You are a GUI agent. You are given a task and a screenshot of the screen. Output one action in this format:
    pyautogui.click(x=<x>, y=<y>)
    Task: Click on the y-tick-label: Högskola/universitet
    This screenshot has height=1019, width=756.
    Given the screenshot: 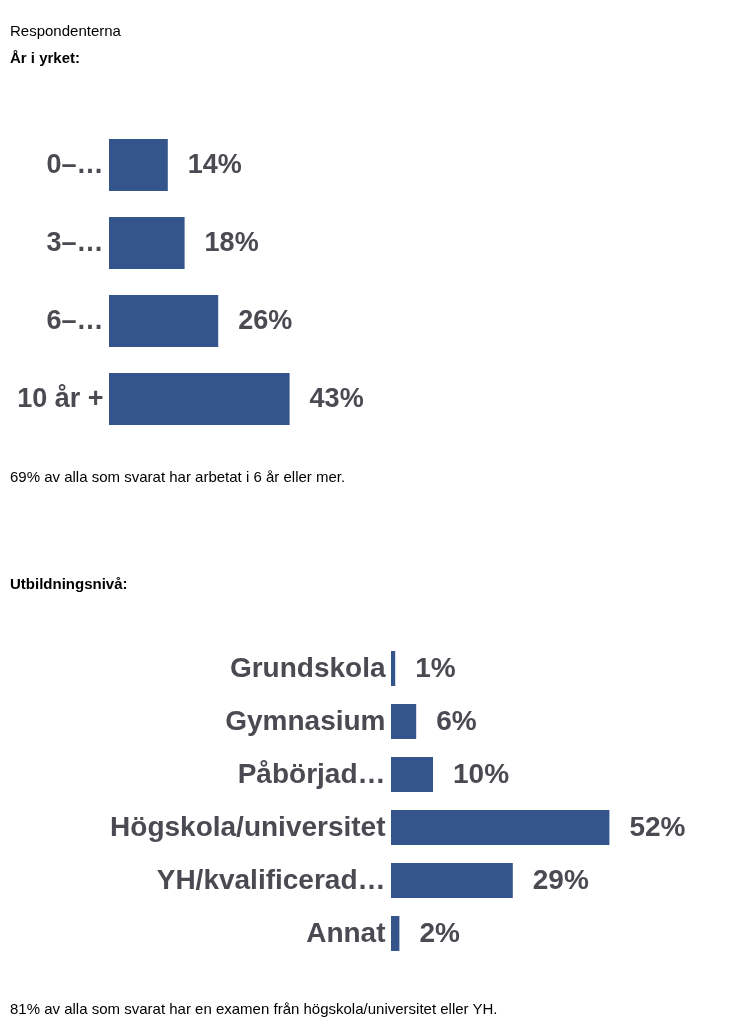 What is the action you would take?
    pyautogui.click(x=248, y=826)
    